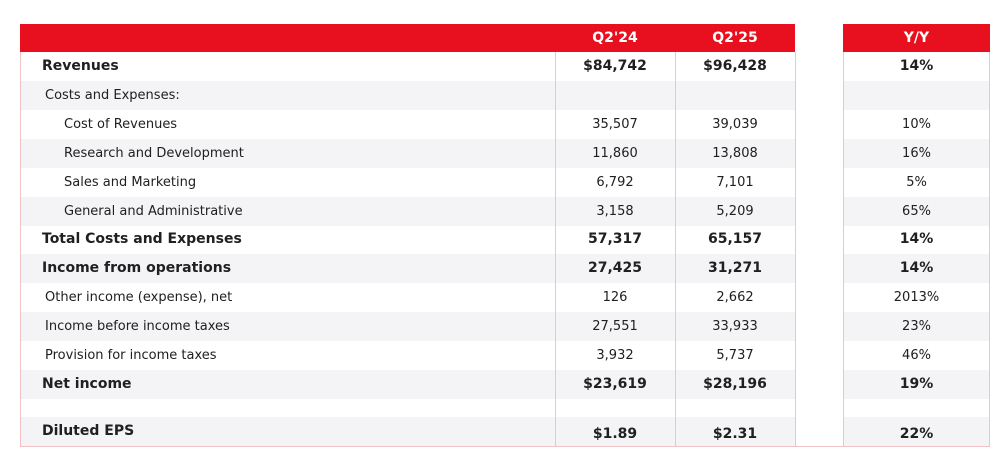 This screenshot has height=470, width=1000. What do you see at coordinates (615, 211) in the screenshot?
I see `cell-value: 3,158` at bounding box center [615, 211].